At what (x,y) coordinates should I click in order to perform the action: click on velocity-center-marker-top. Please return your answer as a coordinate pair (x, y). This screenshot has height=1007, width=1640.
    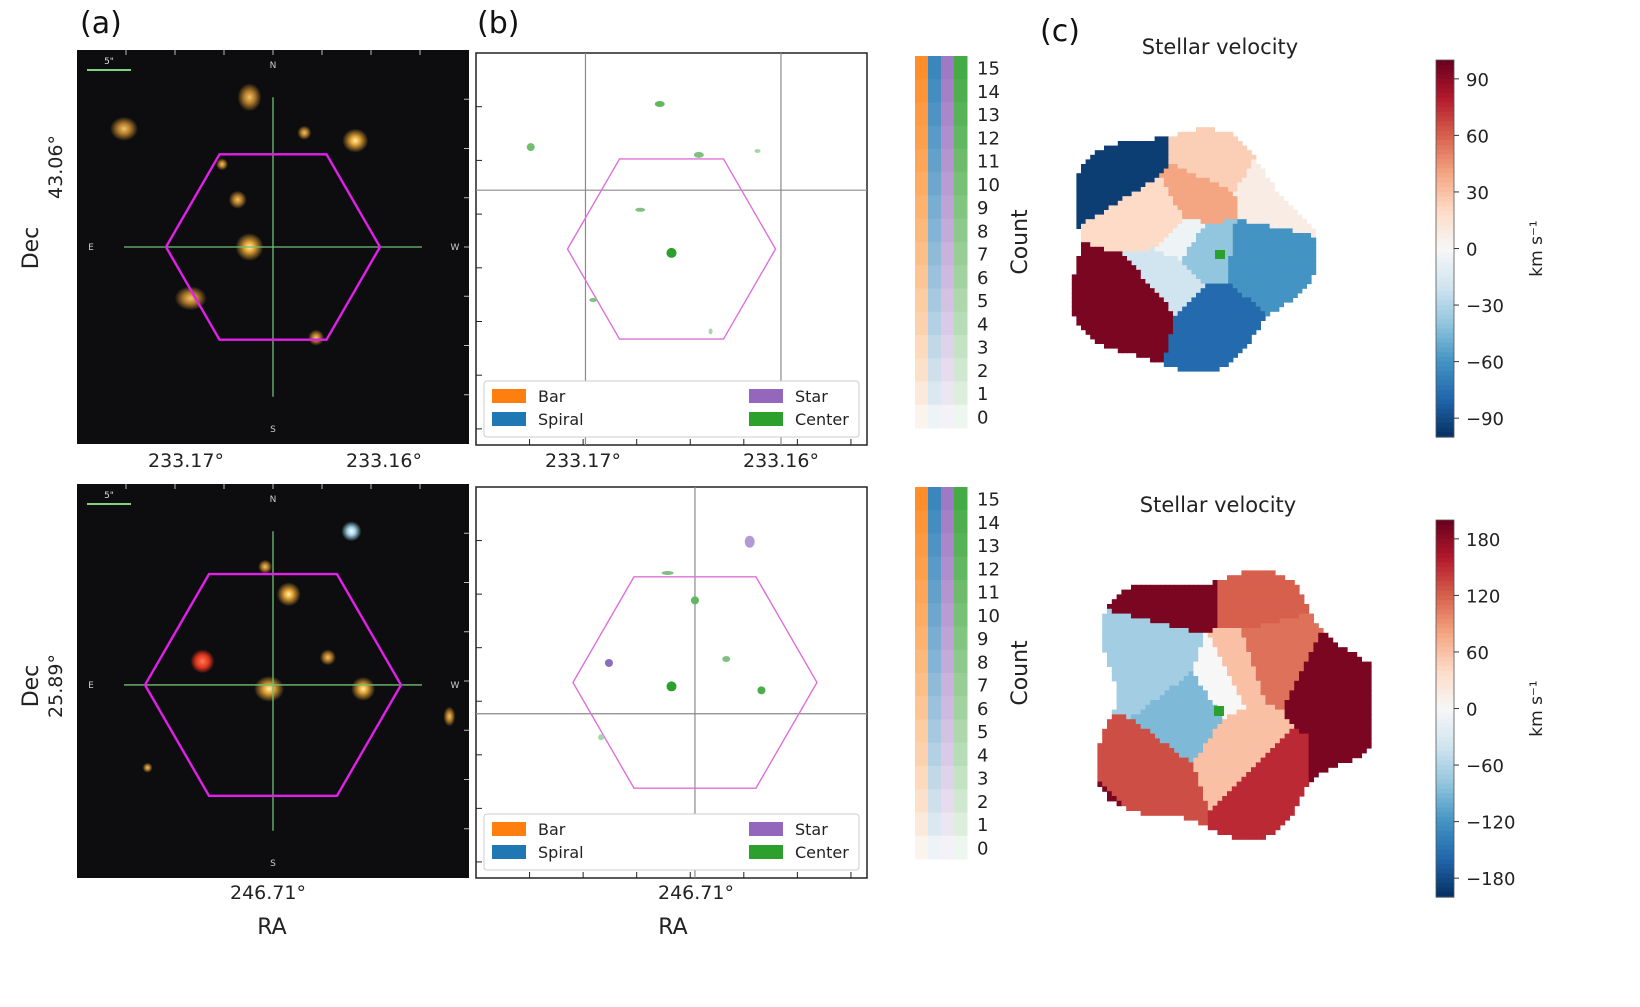
    Looking at the image, I should click on (1220, 254).